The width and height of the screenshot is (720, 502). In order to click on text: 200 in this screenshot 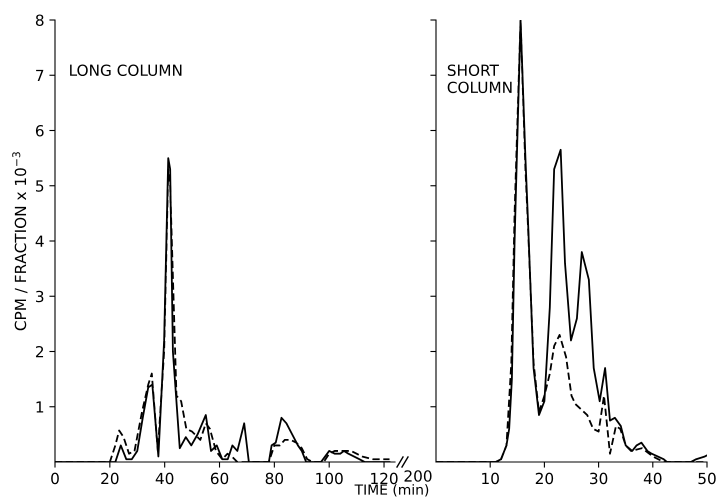, I will do `click(418, 476)`.